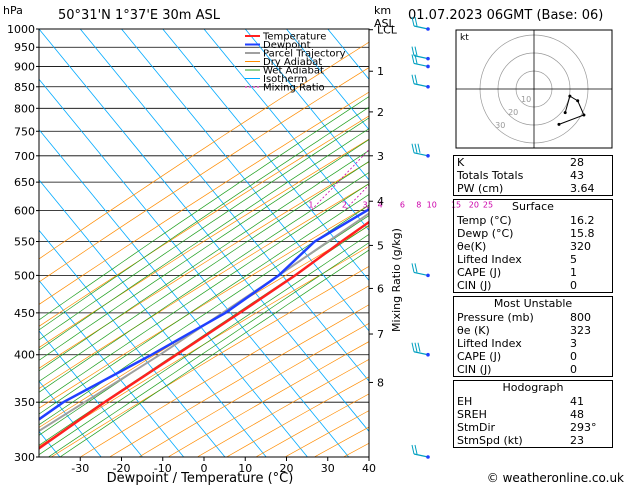  Describe the element at coordinates (589, 175) in the screenshot. I see `index-value: 43` at that location.